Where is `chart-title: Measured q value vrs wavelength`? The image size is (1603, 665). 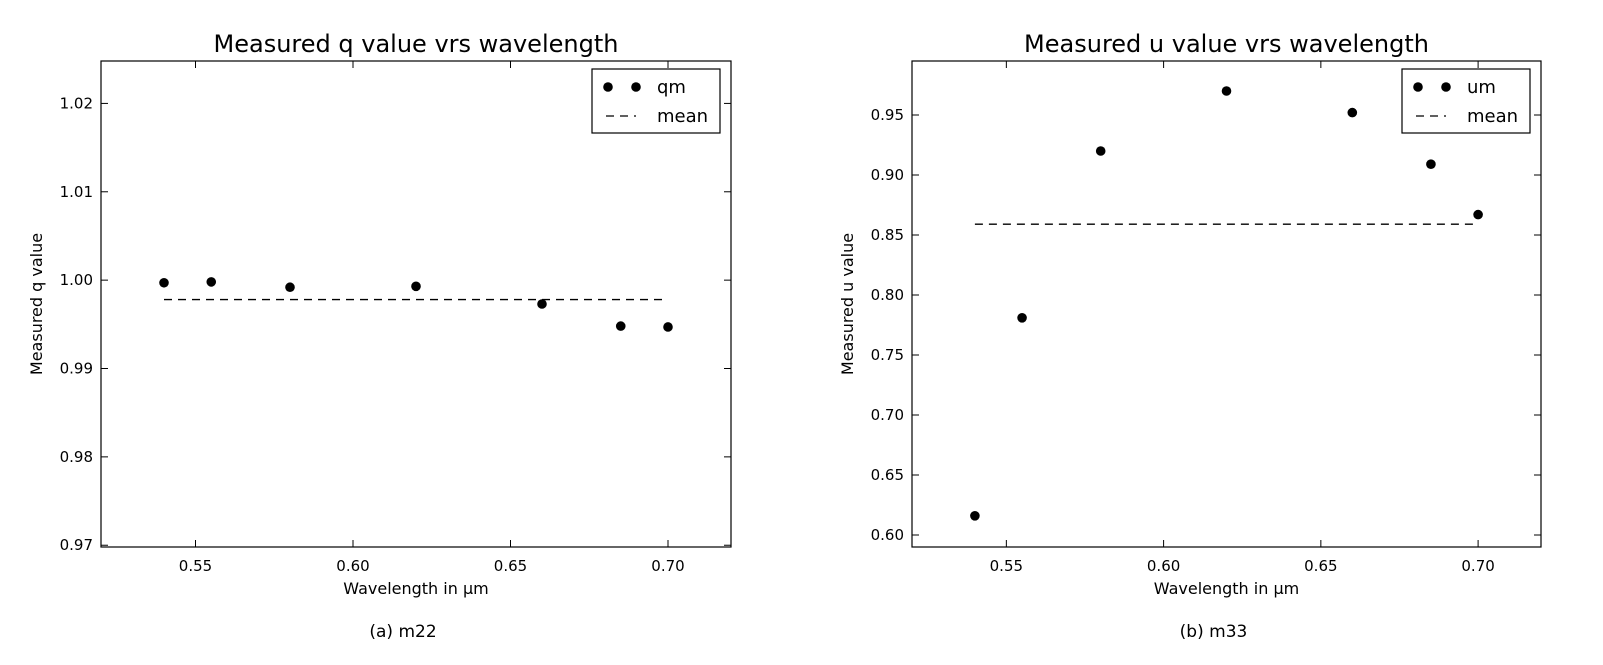 chart-title: Measured q value vrs wavelength is located at coordinates (416, 44).